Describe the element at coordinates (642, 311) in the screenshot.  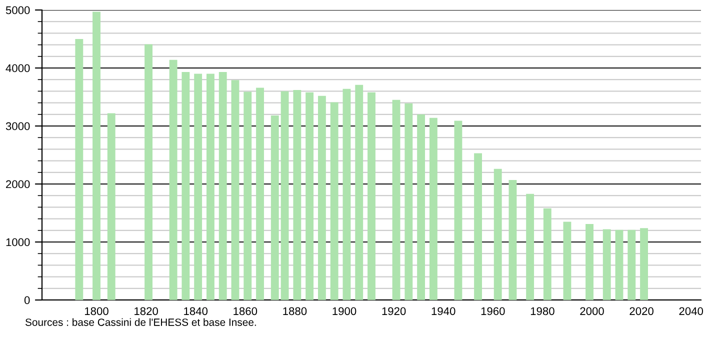
I see `x-tick-label: 2020` at that location.